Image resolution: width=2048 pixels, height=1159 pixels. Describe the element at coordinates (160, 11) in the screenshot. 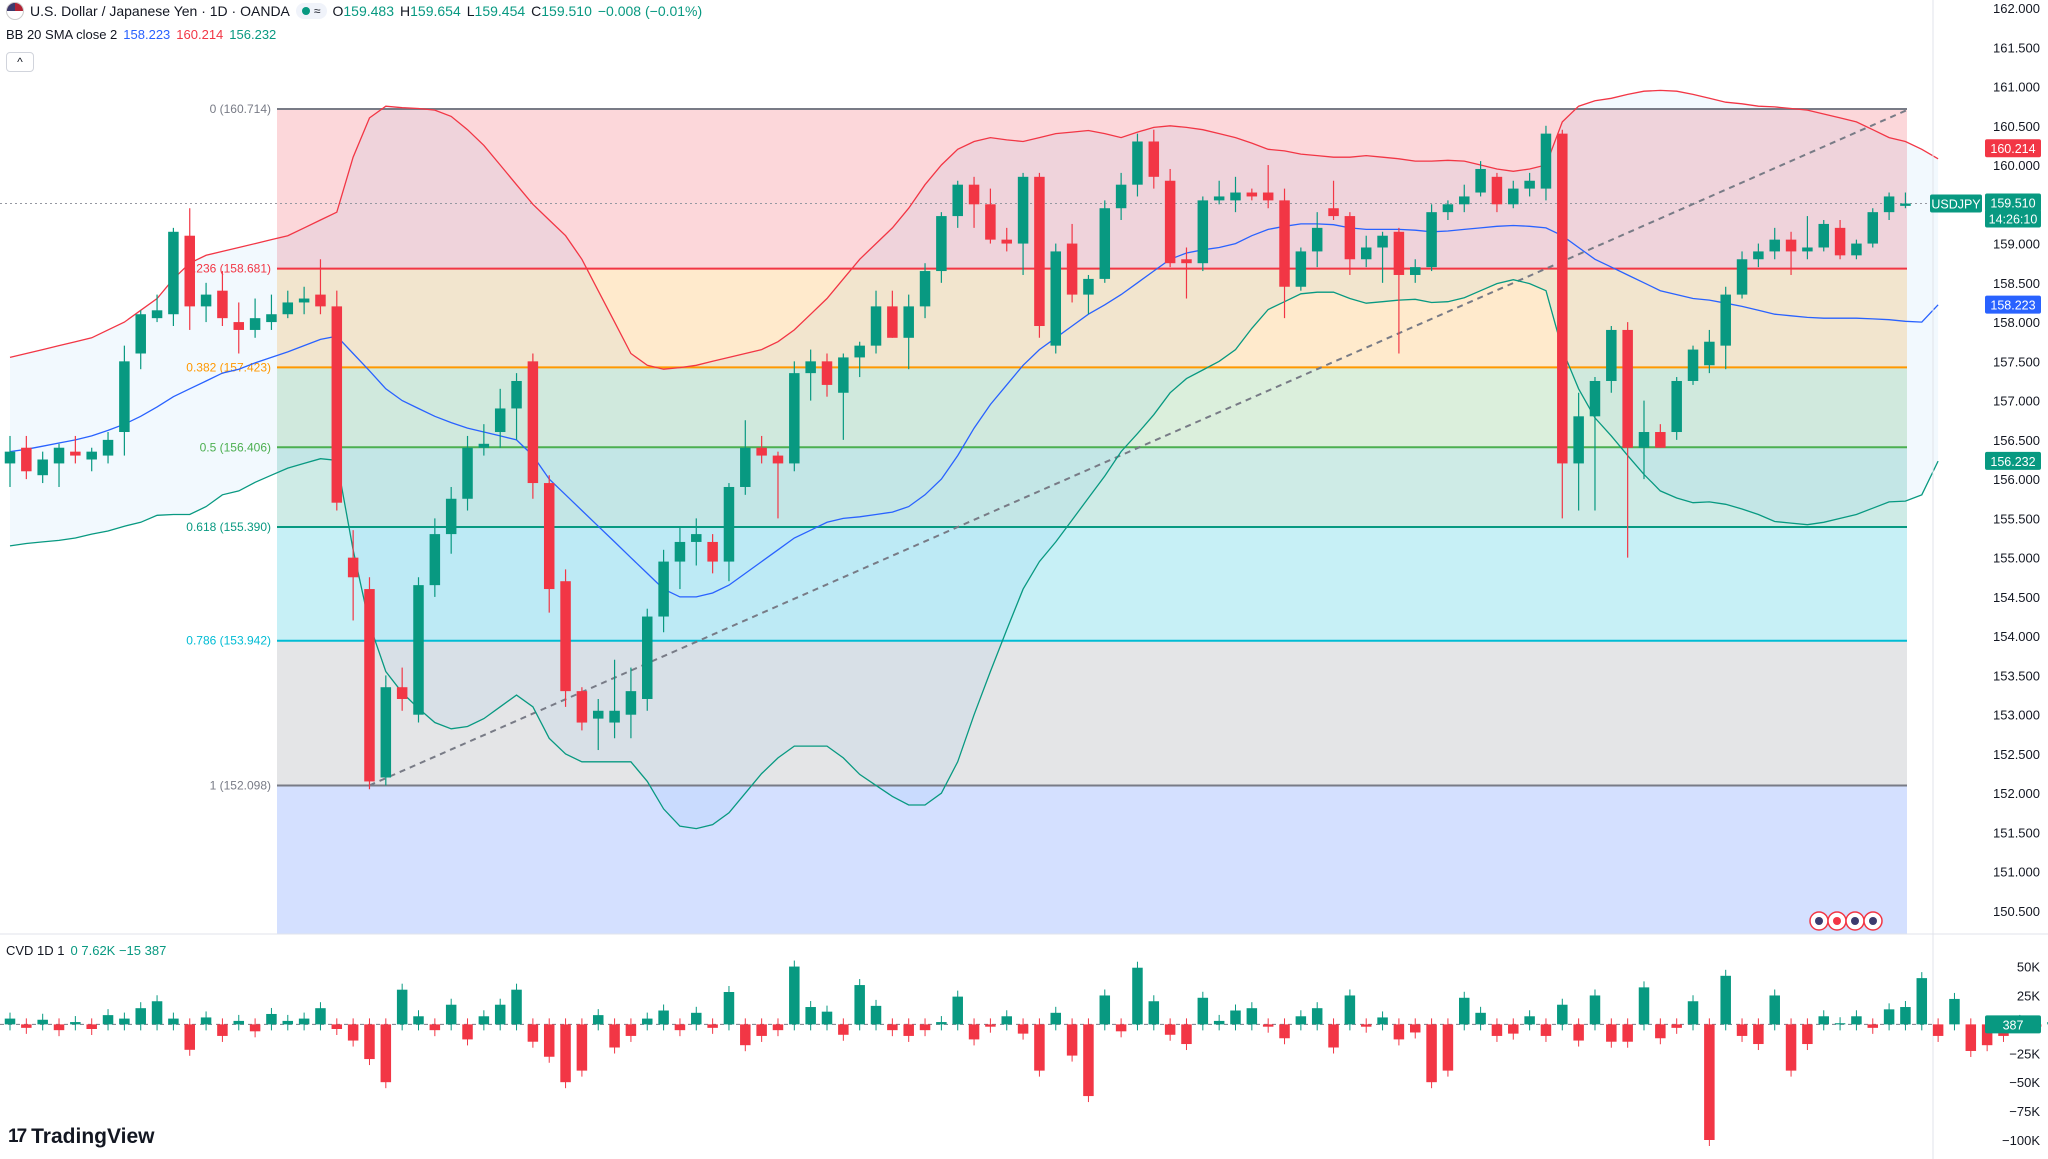

I see `symbol-title: U.S. Dollar / Japanese Yen · 1D · OANDA` at that location.